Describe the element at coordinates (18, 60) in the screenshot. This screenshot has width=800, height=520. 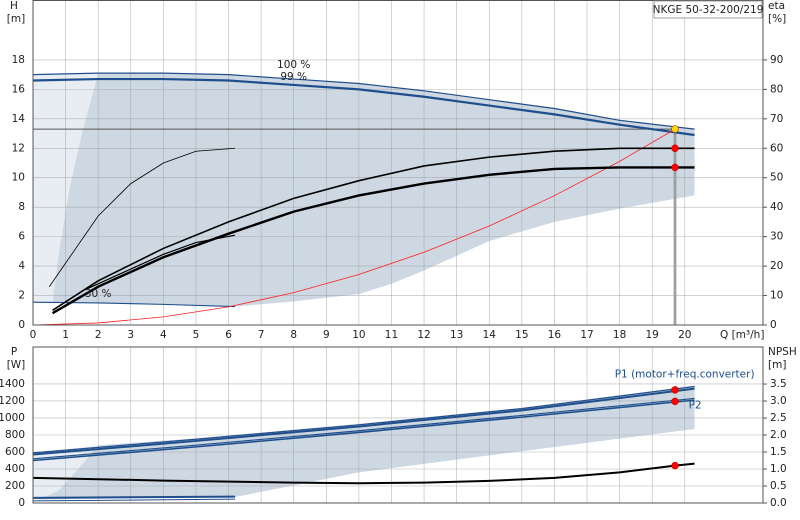
I see `y-tick-label: 18` at that location.